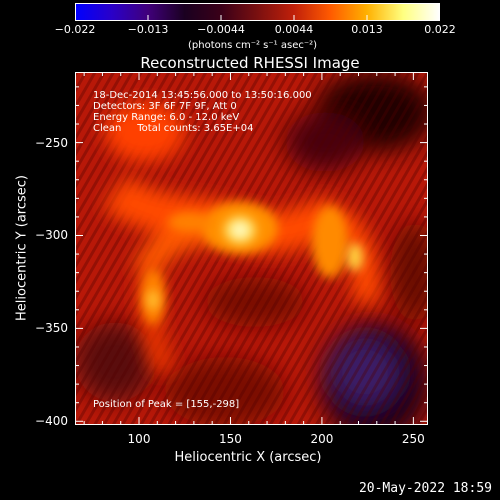 The image size is (500, 500). I want to click on annotation-energy: Energy Range: 6.0 - 12.0 keV, so click(166, 117).